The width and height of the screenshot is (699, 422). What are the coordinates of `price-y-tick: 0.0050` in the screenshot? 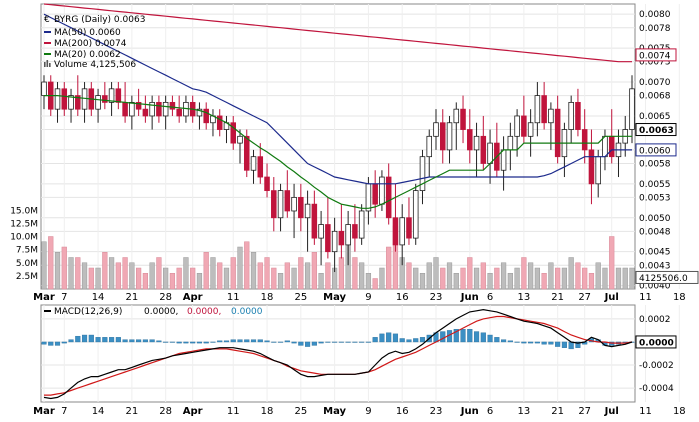 It's located at (655, 219).